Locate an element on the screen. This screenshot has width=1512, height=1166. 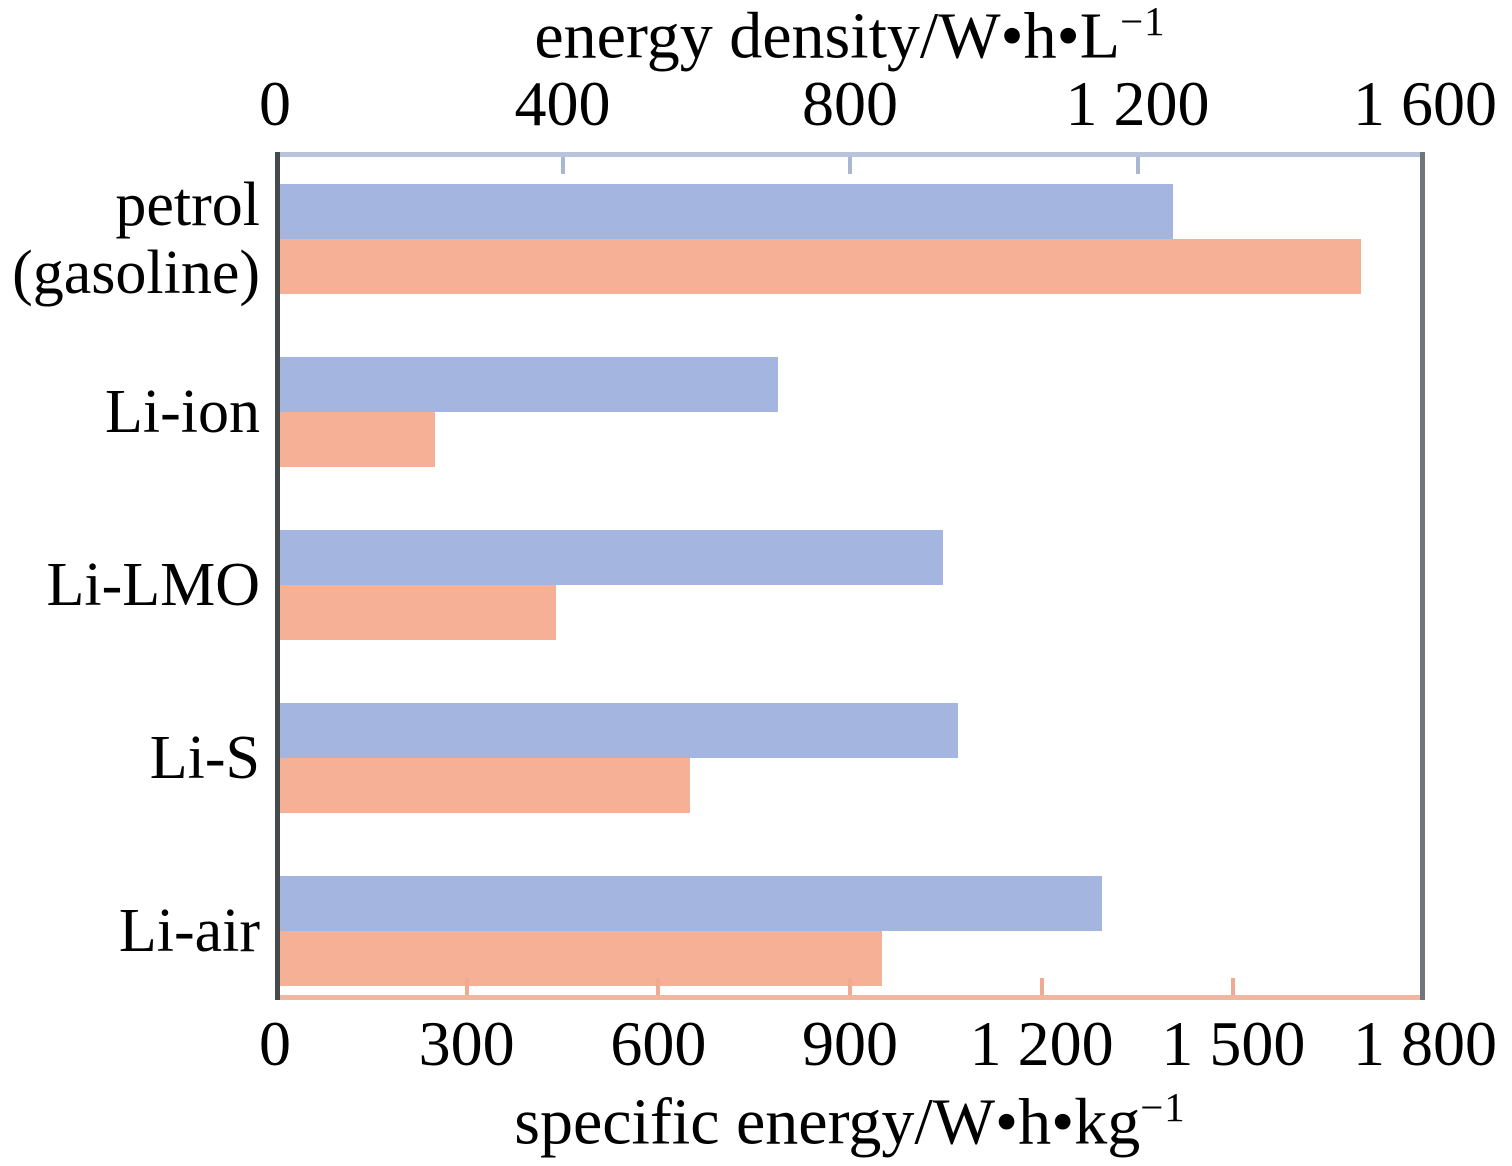
bar-specific-energy-li-s is located at coordinates (483, 785).